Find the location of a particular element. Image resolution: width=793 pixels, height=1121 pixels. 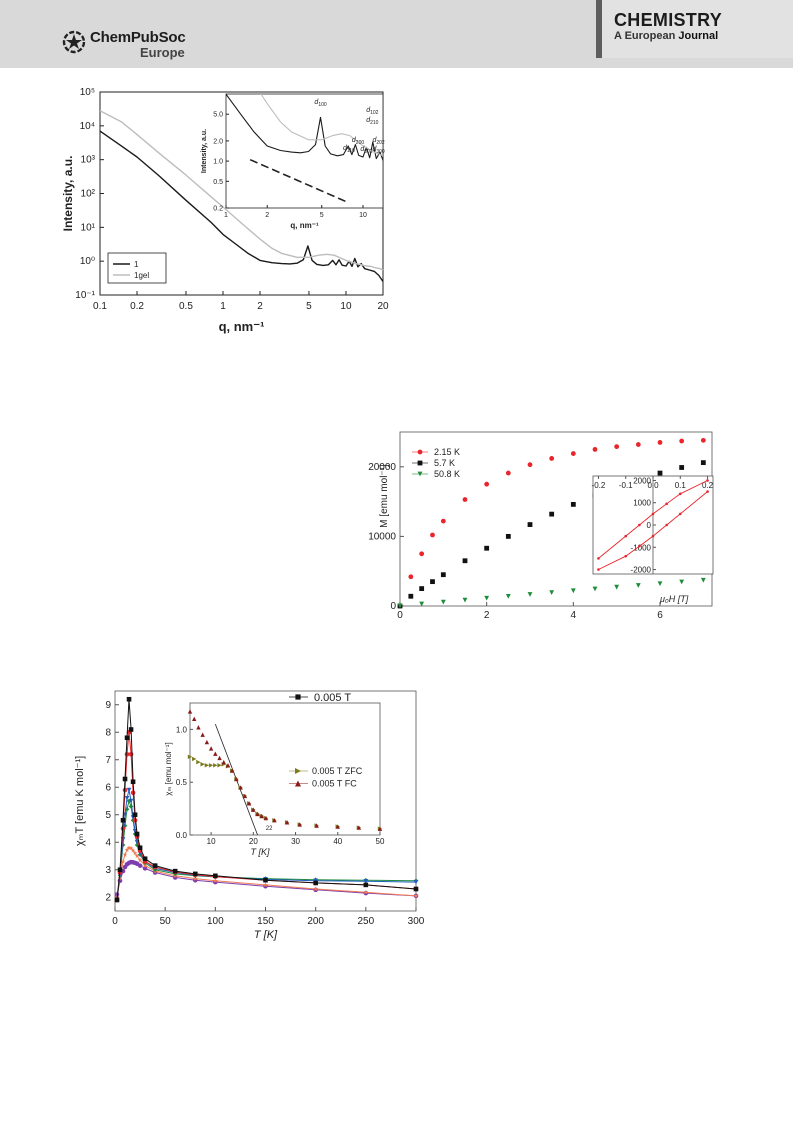

peak-label: d102 is located at coordinates (372, 111).